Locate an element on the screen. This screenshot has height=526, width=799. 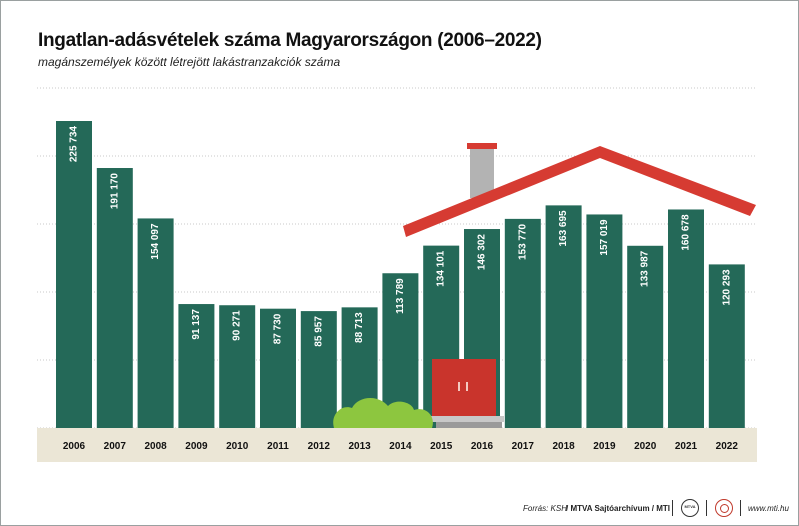
bar-value-label: 154 097 is located at coordinates (155, 241).